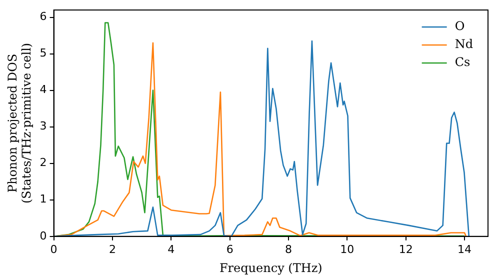  Describe the element at coordinates (43, 126) in the screenshot. I see `y-tick-label: 3` at that location.